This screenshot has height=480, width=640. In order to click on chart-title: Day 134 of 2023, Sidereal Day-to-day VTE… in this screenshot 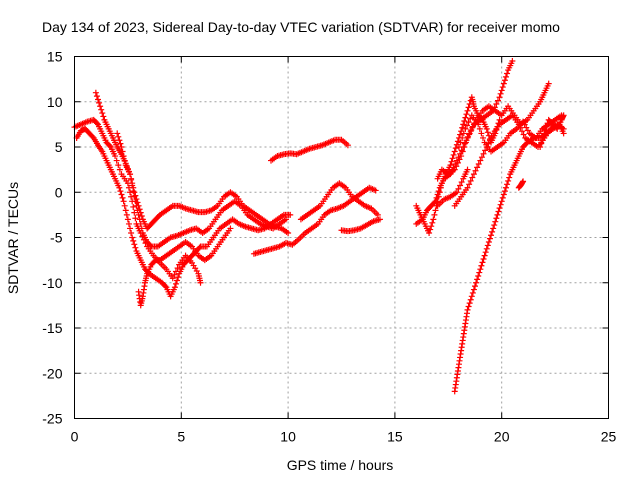, I will do `click(301, 27)`.